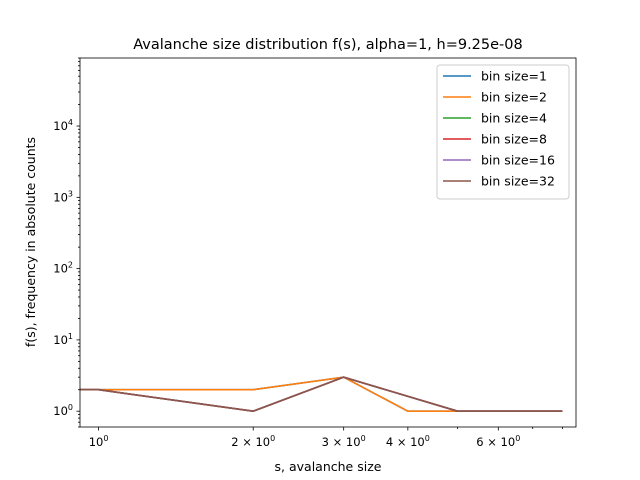 This screenshot has height=480, width=640. Describe the element at coordinates (63, 196) in the screenshot. I see `y-tick-label: 103` at that location.